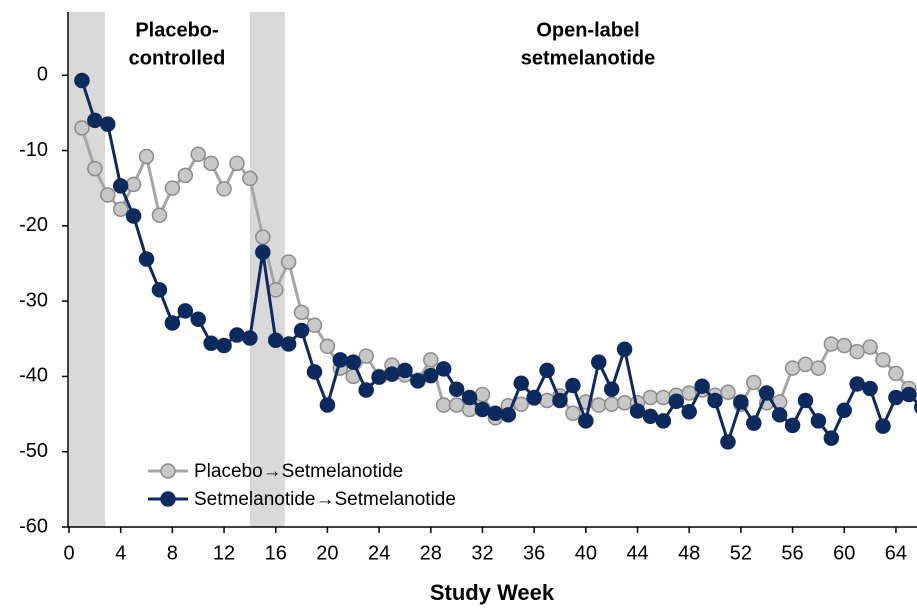 Image resolution: width=917 pixels, height=608 pixels. I want to click on x-tick-label: 44, so click(637, 553).